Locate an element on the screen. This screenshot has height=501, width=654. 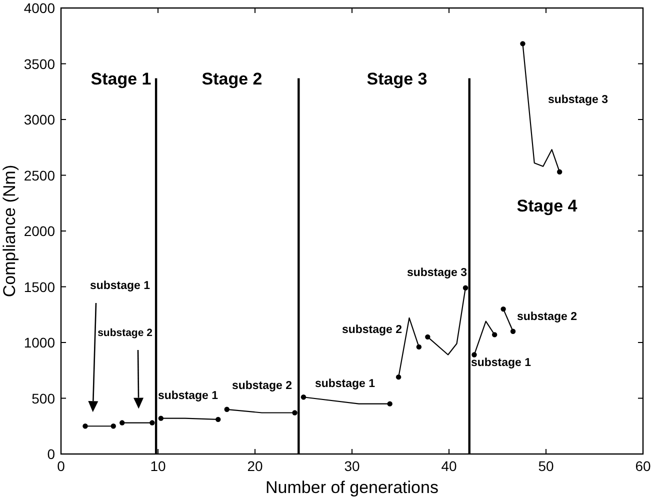
x-axis-title: Number of generations is located at coordinates (352, 487).